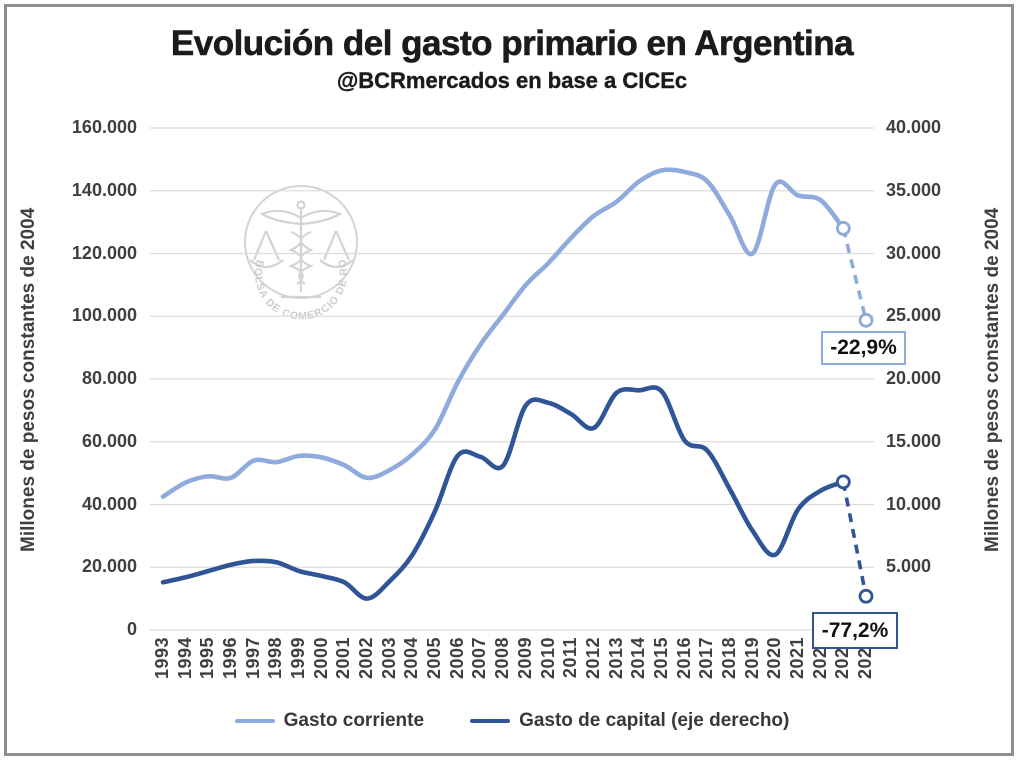 The width and height of the screenshot is (1024, 768). Describe the element at coordinates (547, 658) in the screenshot. I see `x-axis-tick-label: 2010` at that location.